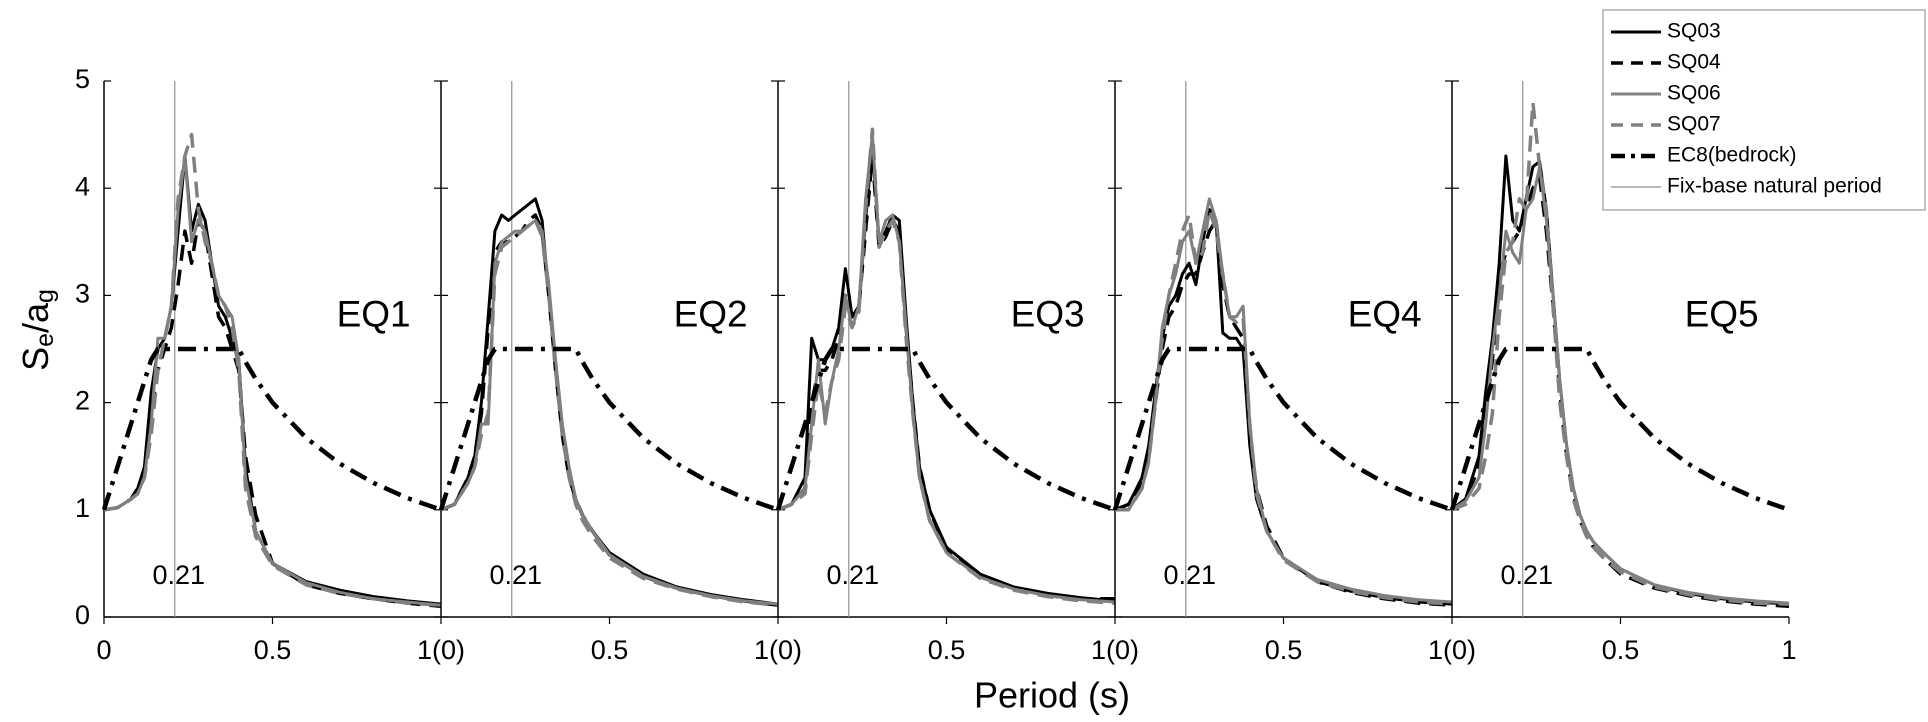 This screenshot has width=1928, height=722. I want to click on y-tick-label: 5, so click(82, 79).